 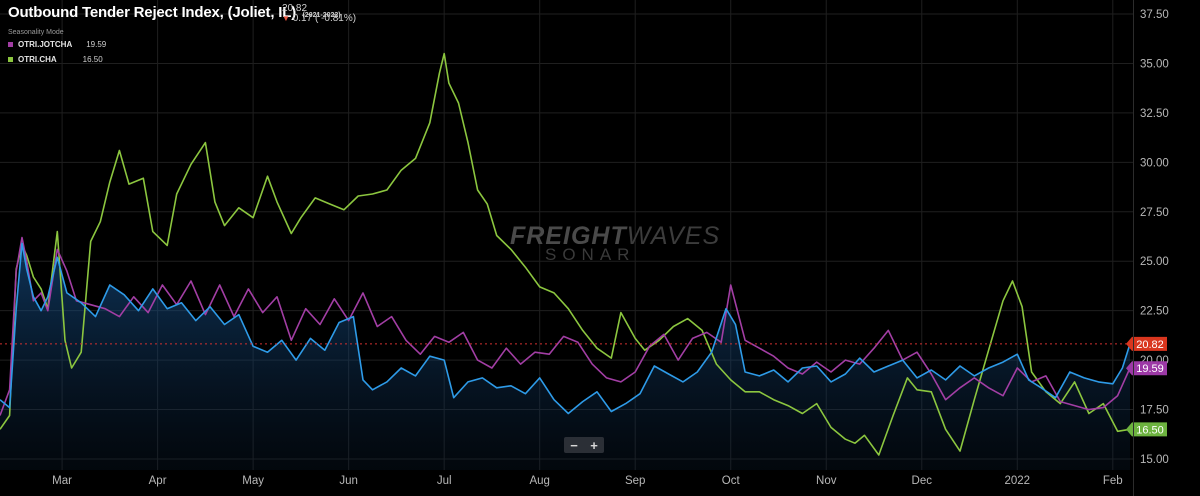 I want to click on y-tick-label: 35.00, so click(x=1154, y=64).